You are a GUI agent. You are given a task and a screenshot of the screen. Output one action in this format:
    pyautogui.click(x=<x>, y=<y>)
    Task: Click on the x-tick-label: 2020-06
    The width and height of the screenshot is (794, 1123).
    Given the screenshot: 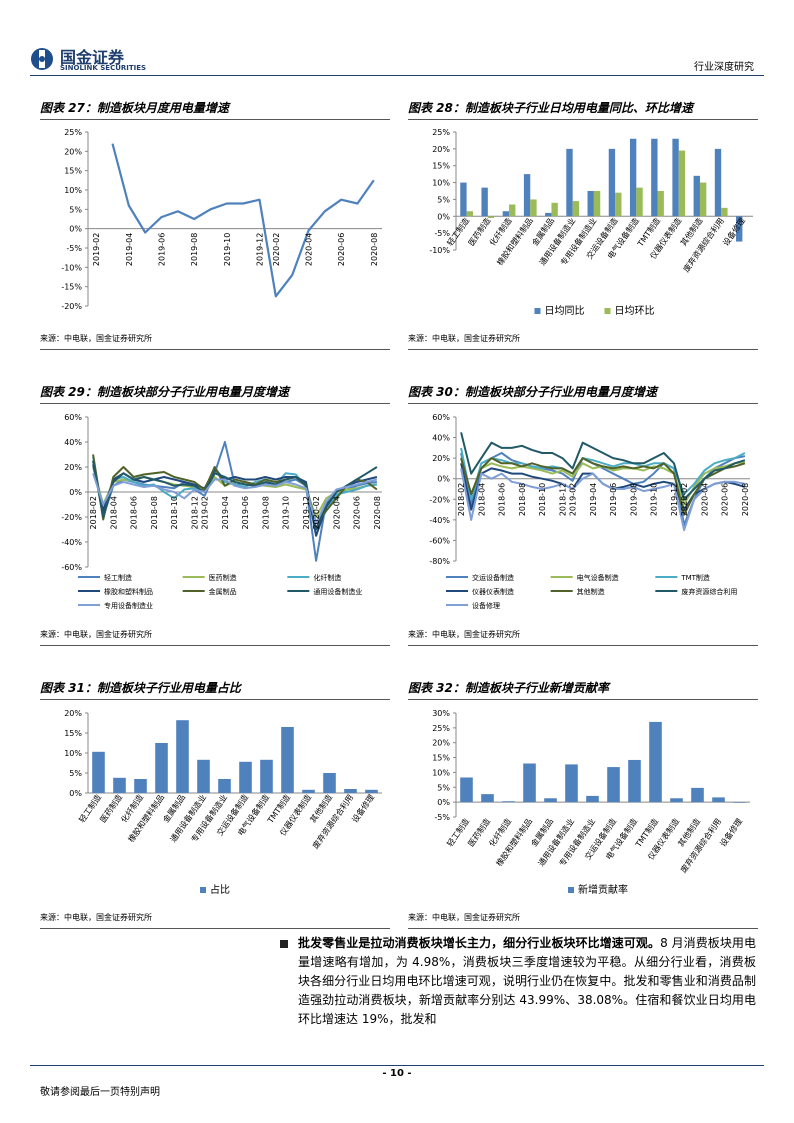 What is the action you would take?
    pyautogui.click(x=357, y=512)
    